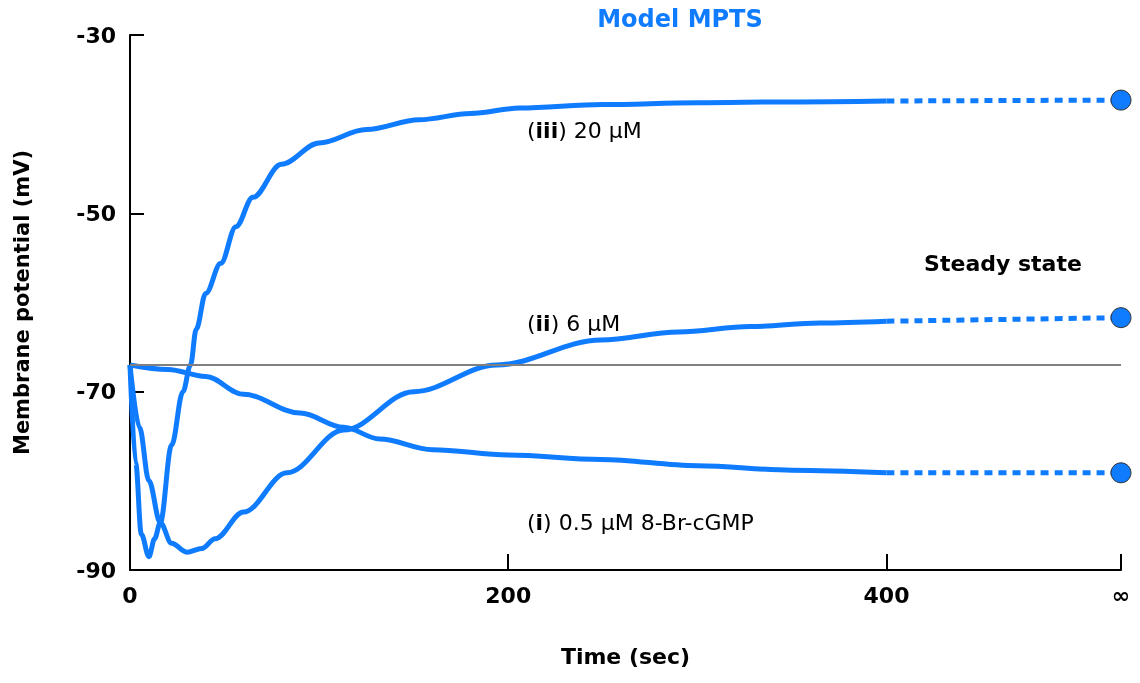 This screenshot has height=683, width=1140. I want to click on x-tick-label: 0, so click(130, 595).